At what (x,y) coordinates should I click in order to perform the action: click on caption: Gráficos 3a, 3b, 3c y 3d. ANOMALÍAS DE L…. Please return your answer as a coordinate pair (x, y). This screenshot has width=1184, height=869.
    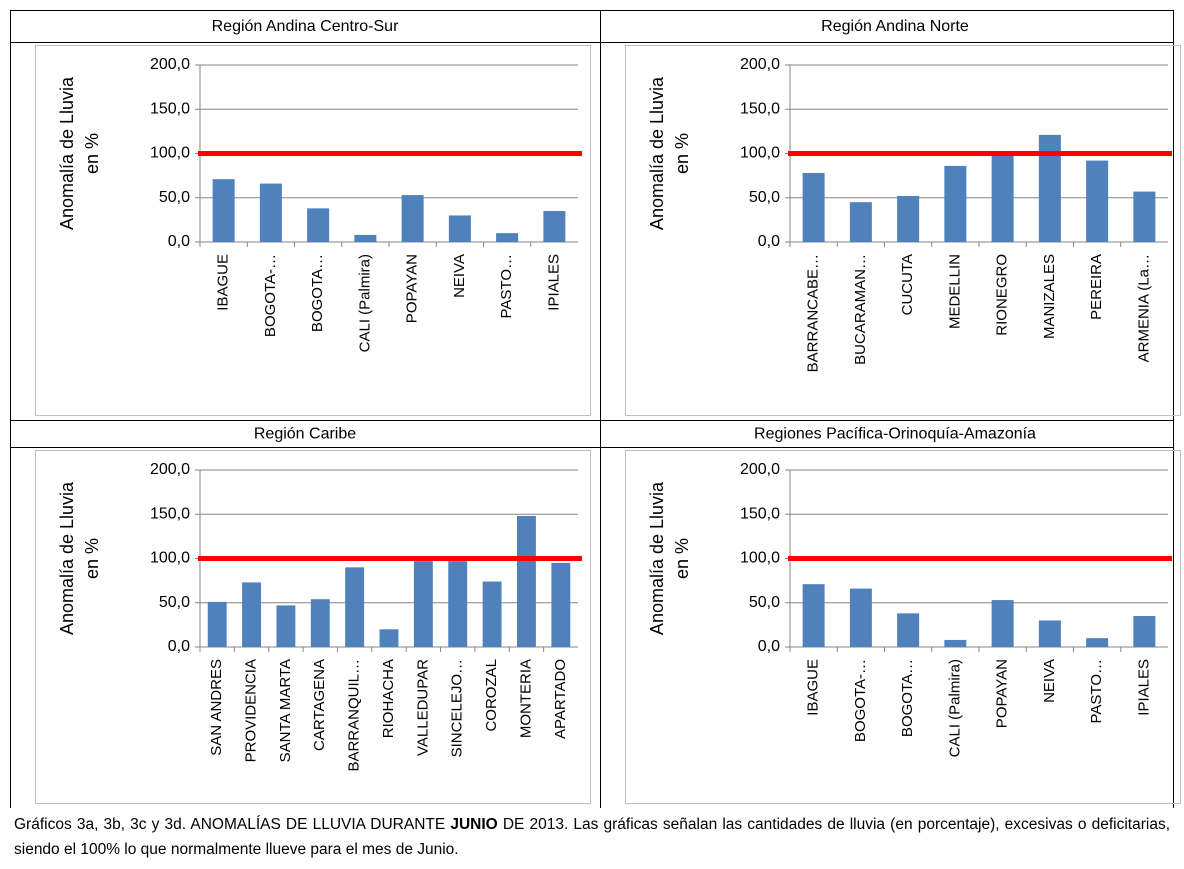
    Looking at the image, I should click on (592, 837).